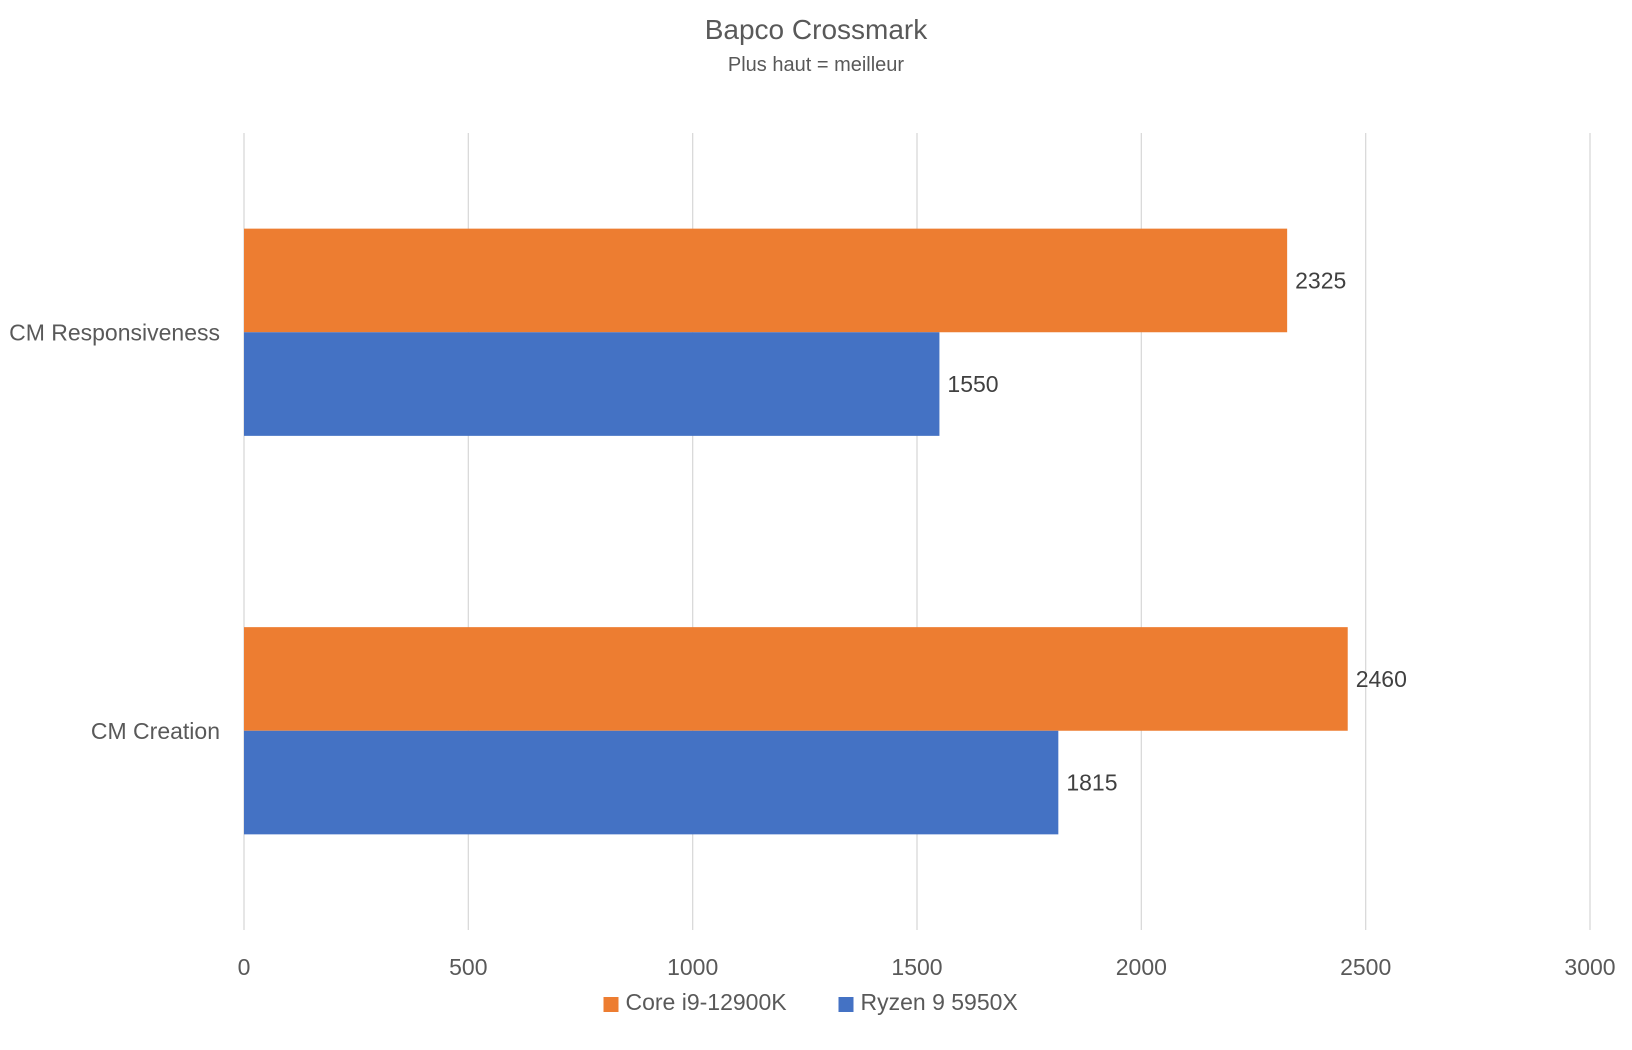 The image size is (1632, 1050). Describe the element at coordinates (1365, 967) in the screenshot. I see `x-tick-label-2500: 2500` at that location.